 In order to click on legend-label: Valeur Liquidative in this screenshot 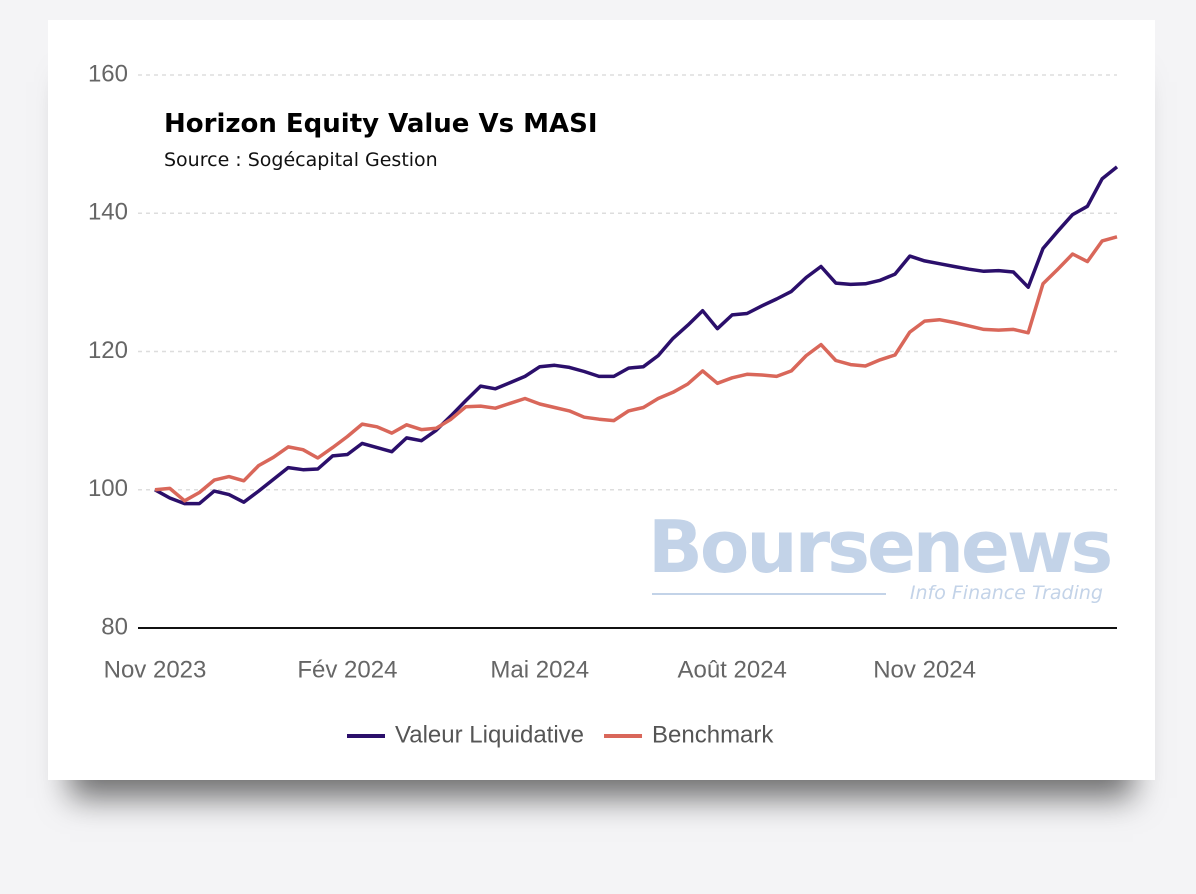, I will do `click(489, 734)`.